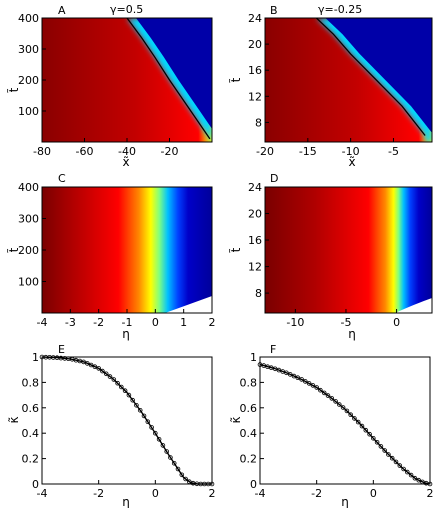 The image size is (443, 508). Describe the element at coordinates (212, 493) in the screenshot. I see `panel-e-xtick-label: 2` at that location.